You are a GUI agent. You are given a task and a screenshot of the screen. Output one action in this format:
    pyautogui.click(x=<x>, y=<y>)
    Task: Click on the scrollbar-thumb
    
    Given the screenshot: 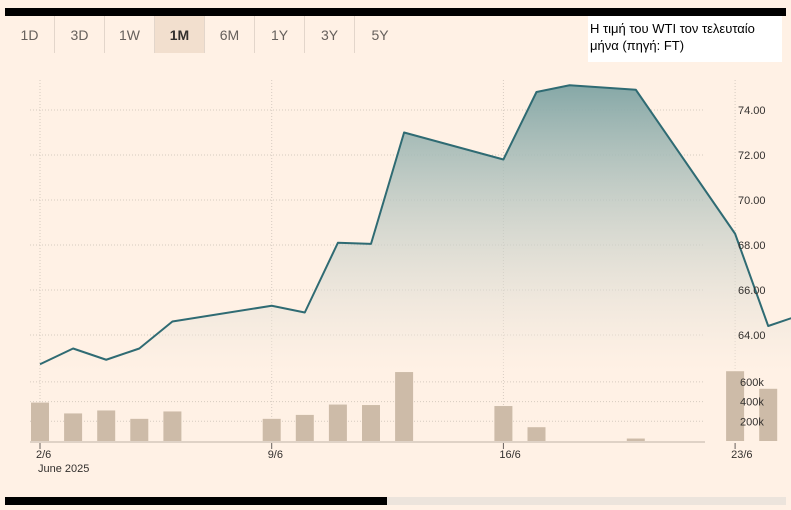 What is the action you would take?
    pyautogui.click(x=196, y=501)
    